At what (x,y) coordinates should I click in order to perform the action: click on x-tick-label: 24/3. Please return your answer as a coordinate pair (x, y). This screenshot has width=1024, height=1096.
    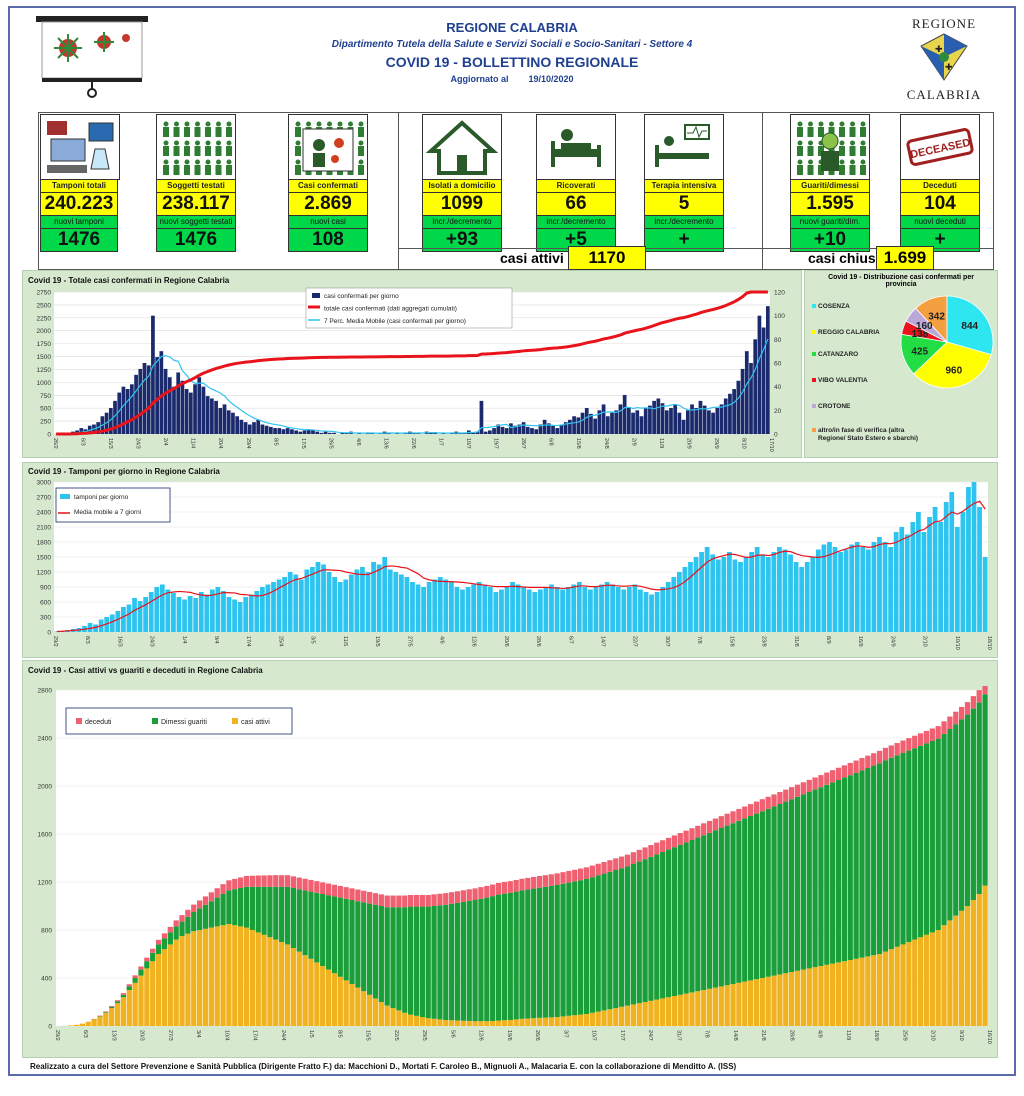
    Looking at the image, I should click on (152, 641).